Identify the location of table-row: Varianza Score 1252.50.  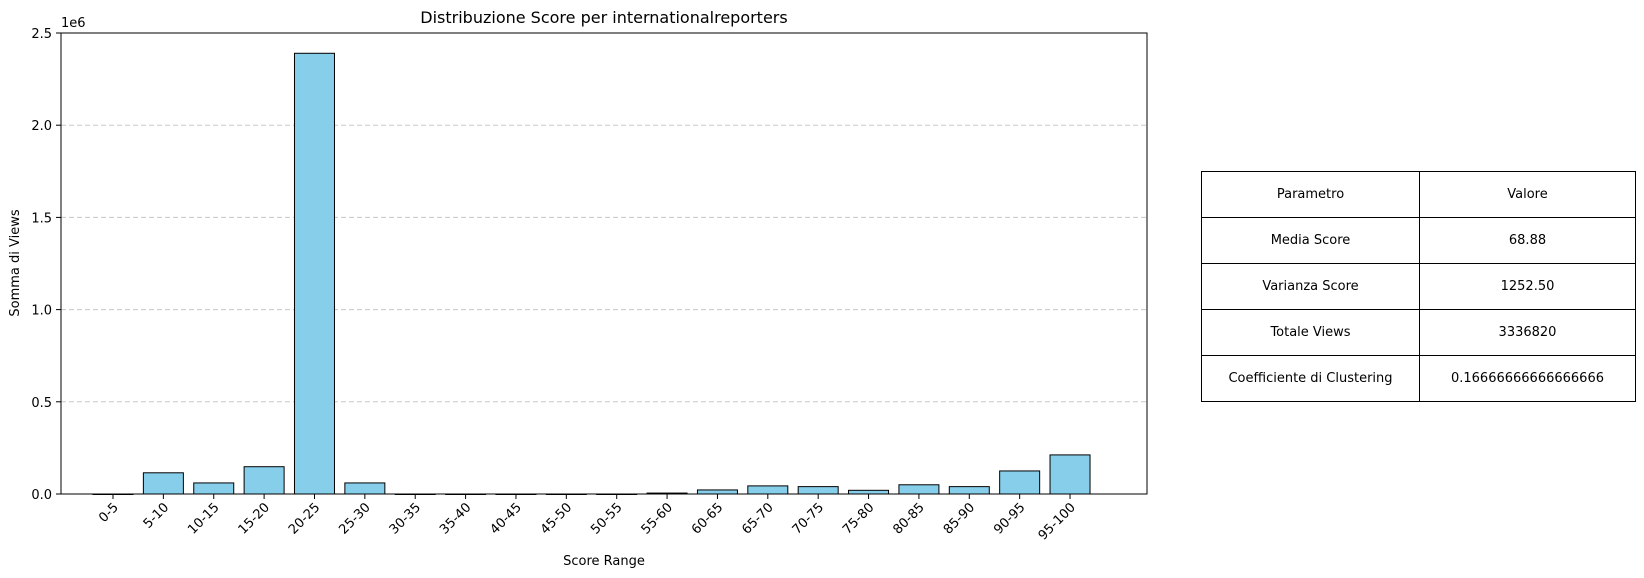
(1418, 286).